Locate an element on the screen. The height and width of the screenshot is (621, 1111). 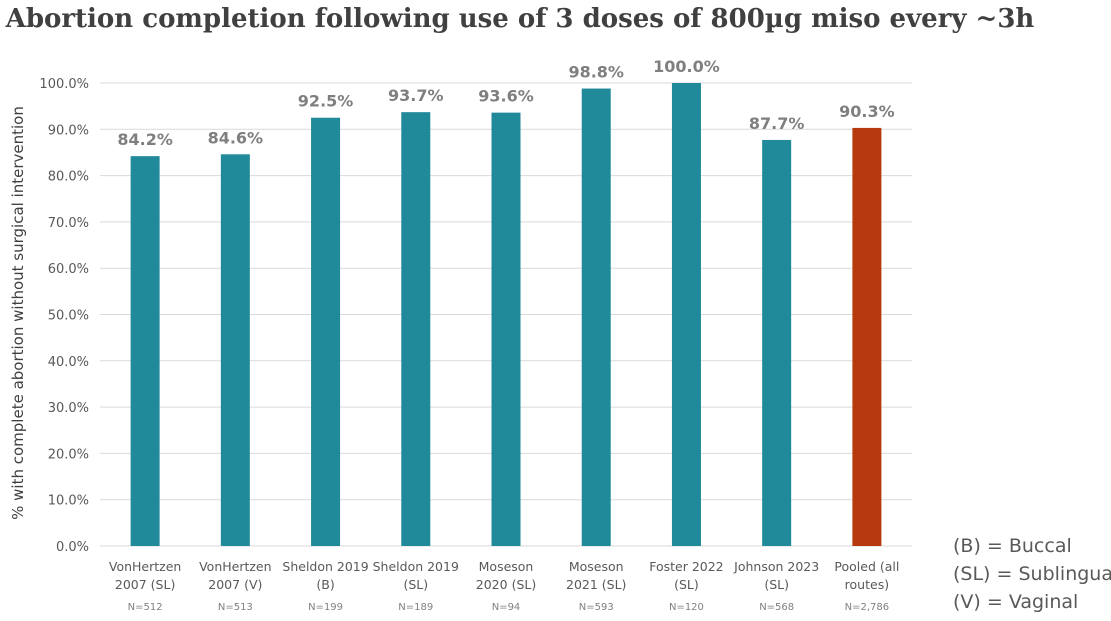
y-tick-label: 30.0% is located at coordinates (68, 408).